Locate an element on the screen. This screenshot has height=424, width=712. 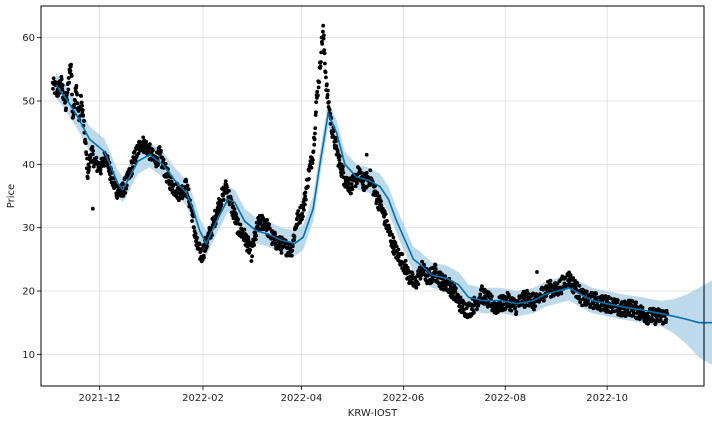
x-tick-label: 2022-04 is located at coordinates (302, 398).